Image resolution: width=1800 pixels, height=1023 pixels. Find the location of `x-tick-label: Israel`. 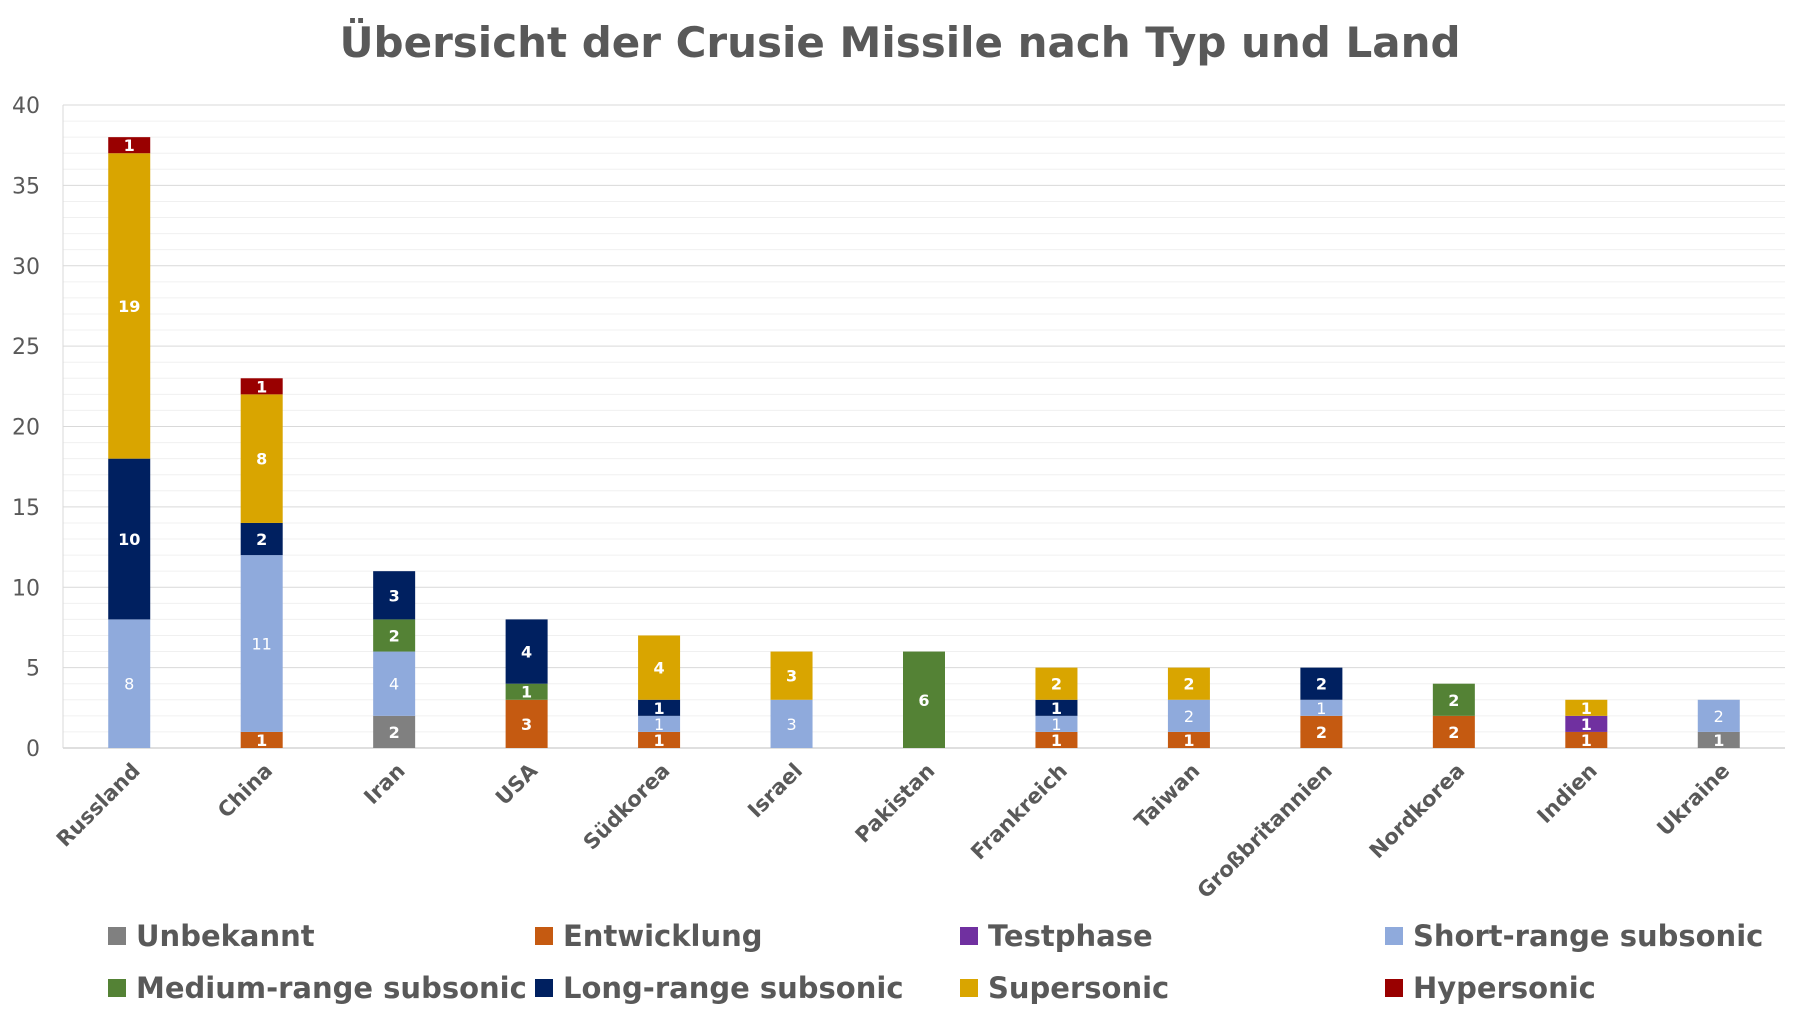

x-tick-label: Israel is located at coordinates (775, 791).